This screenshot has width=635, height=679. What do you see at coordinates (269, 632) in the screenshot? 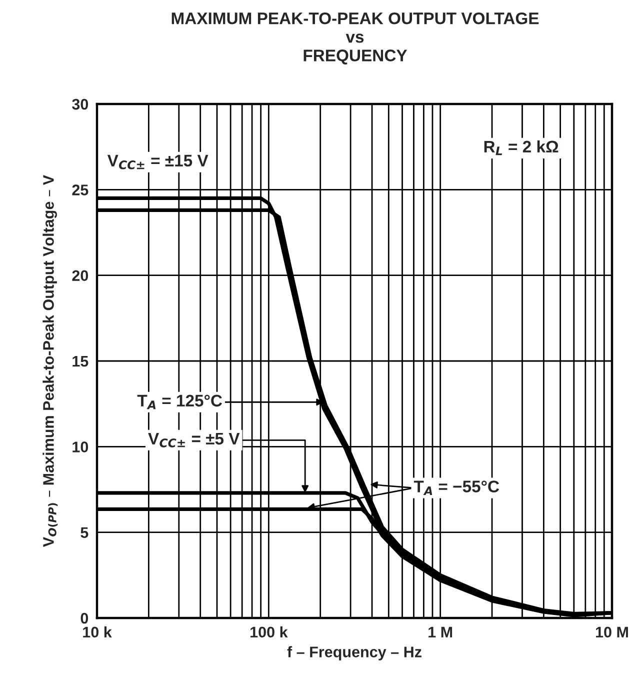
I see `x-tick-label: 100 k` at bounding box center [269, 632].